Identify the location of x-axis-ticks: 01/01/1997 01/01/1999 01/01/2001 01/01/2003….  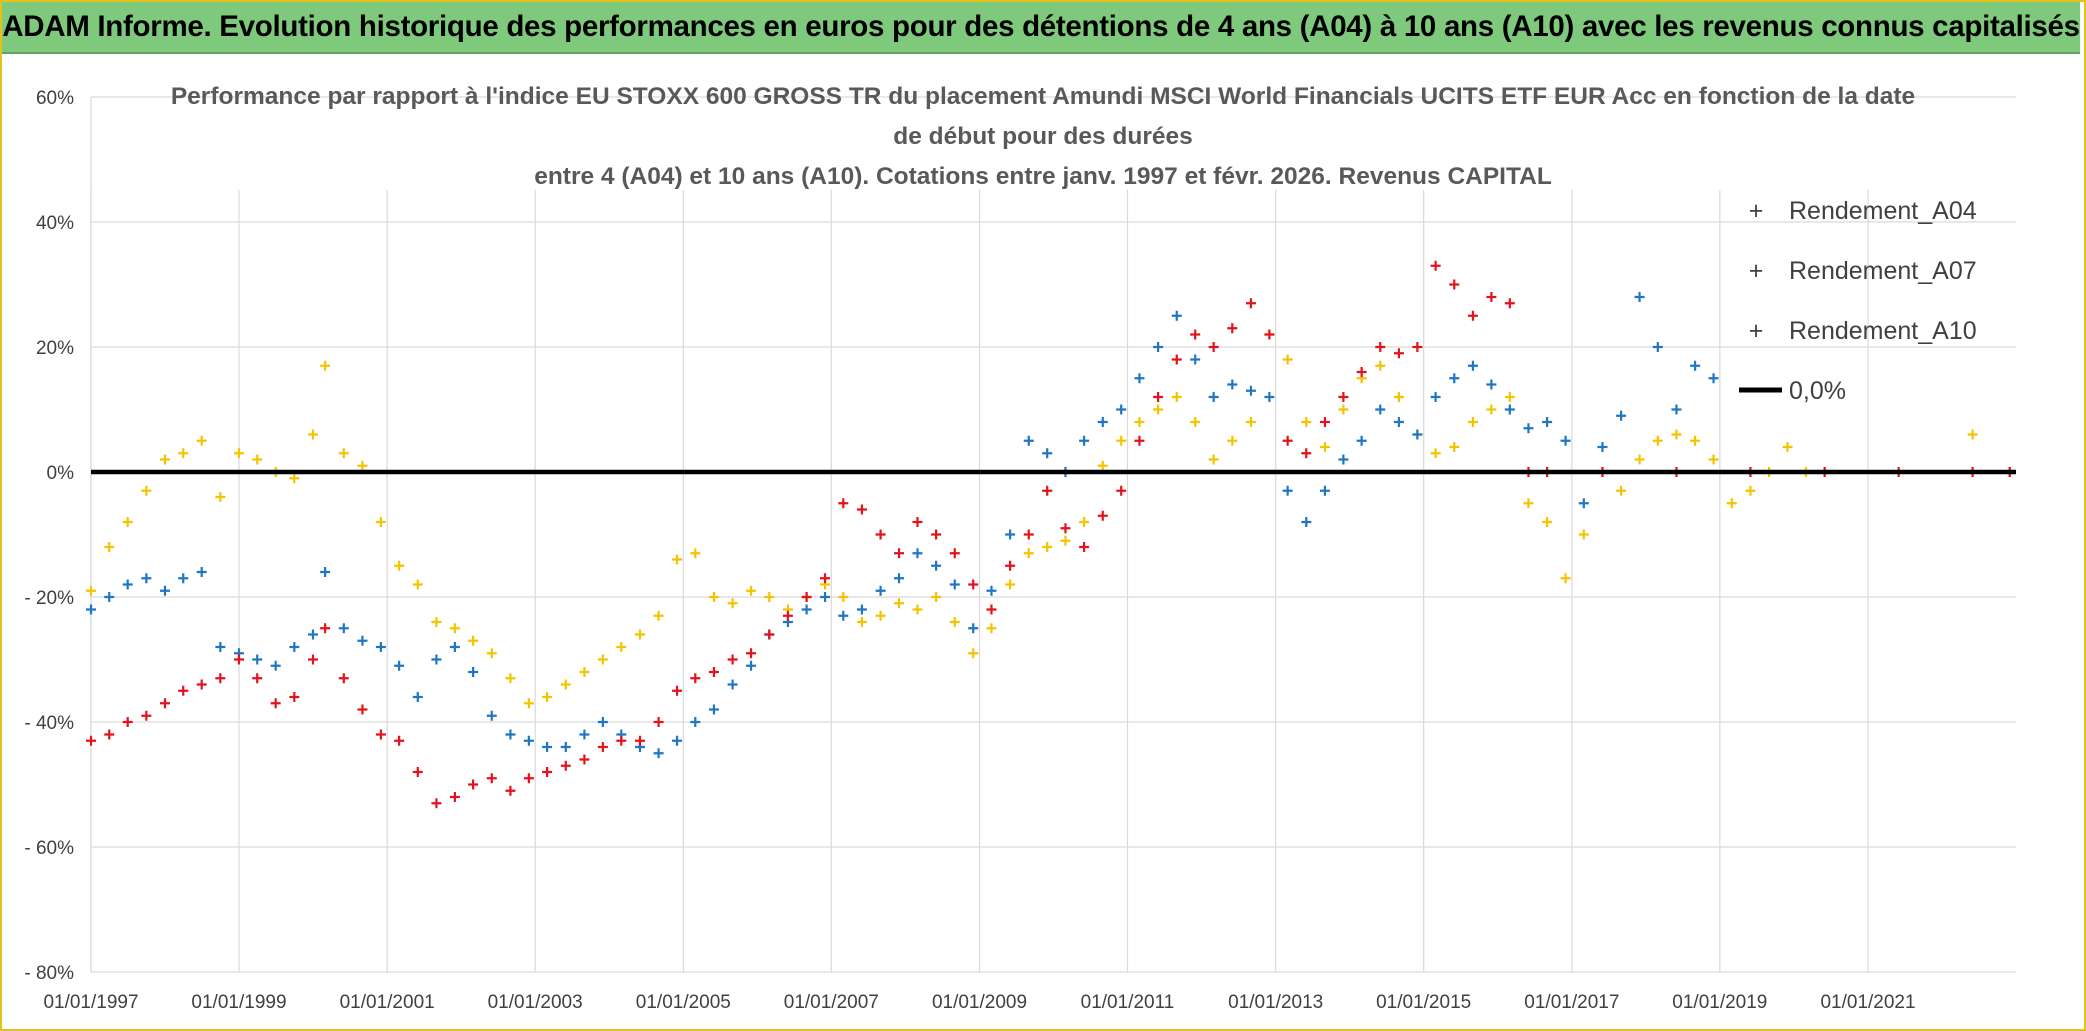
(979, 1002).